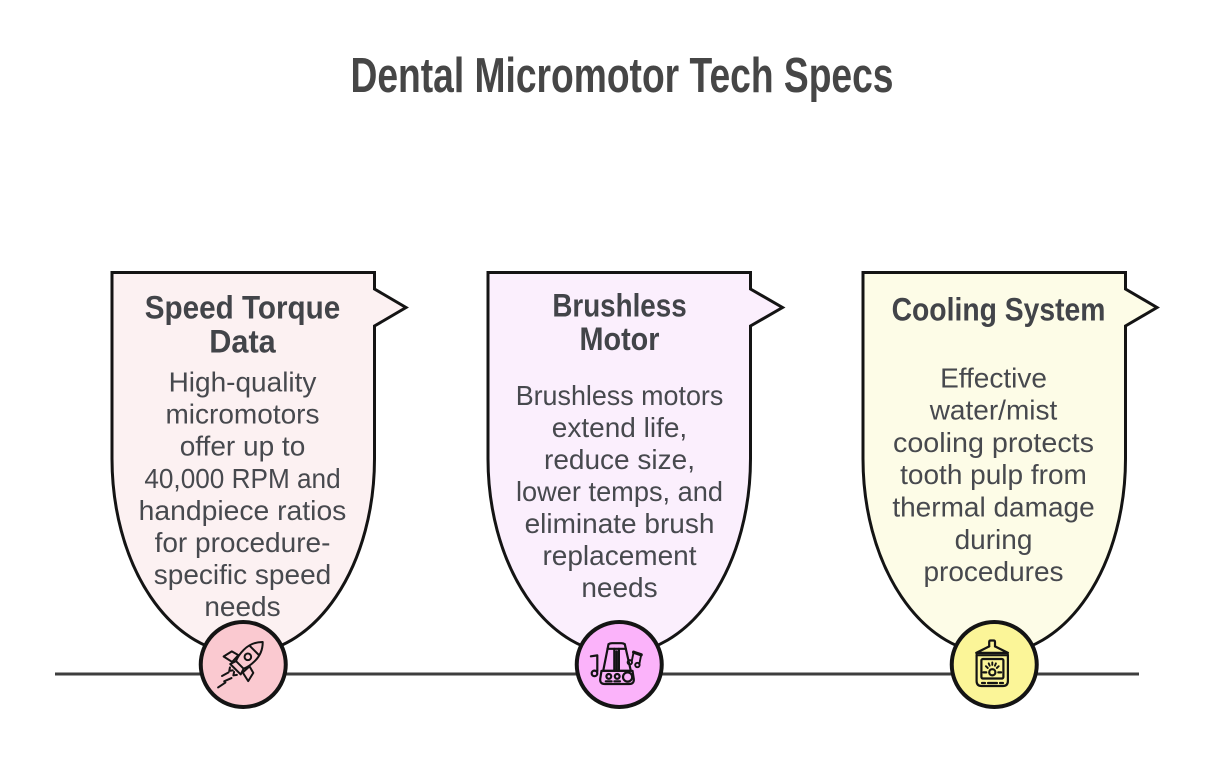 This screenshot has height=766, width=1212. I want to click on svg-text: micromotors, so click(242, 414).